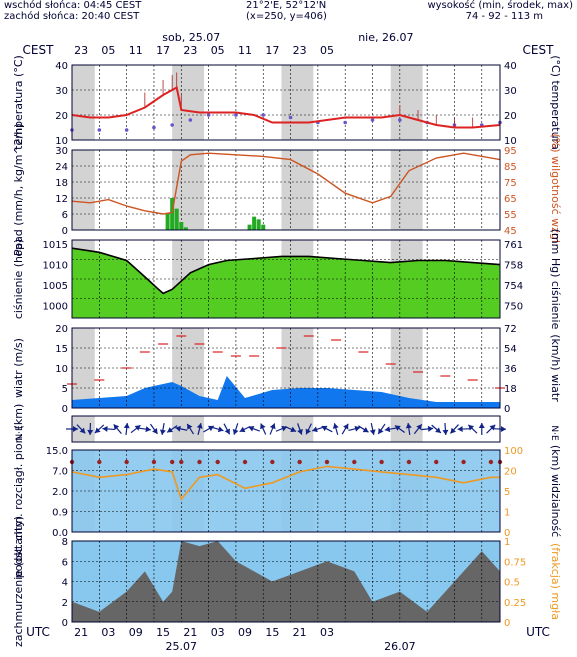 This screenshot has height=657, width=577. I want to click on temperature-tick-right: 20, so click(510, 116).